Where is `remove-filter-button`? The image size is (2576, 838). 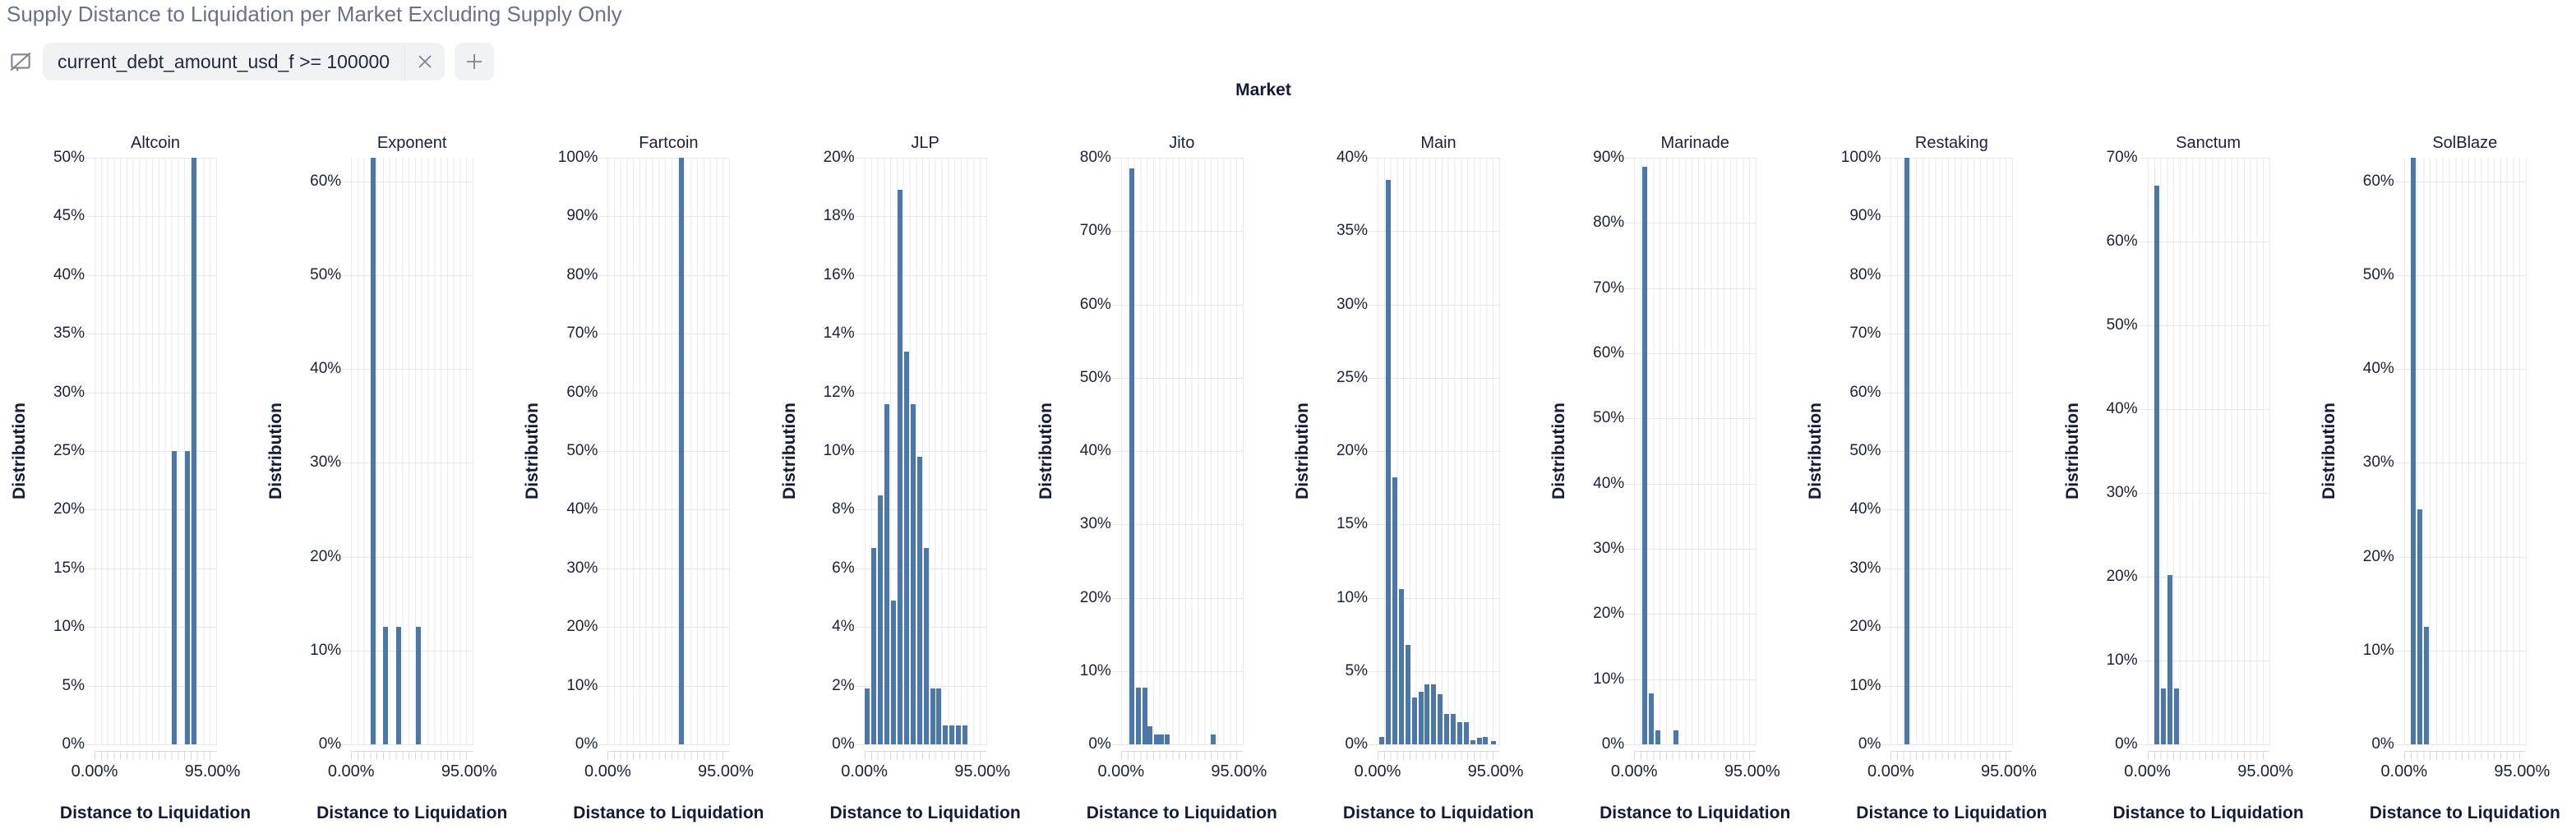 remove-filter-button is located at coordinates (425, 62).